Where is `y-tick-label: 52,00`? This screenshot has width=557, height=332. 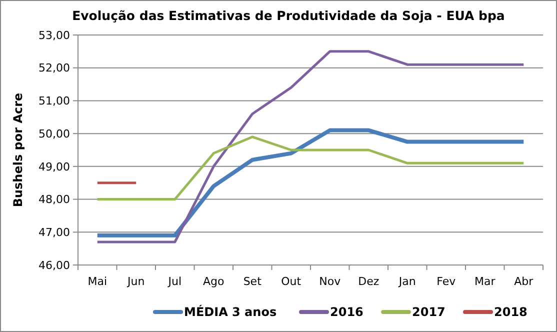
y-tick-label: 52,00 is located at coordinates (54, 68).